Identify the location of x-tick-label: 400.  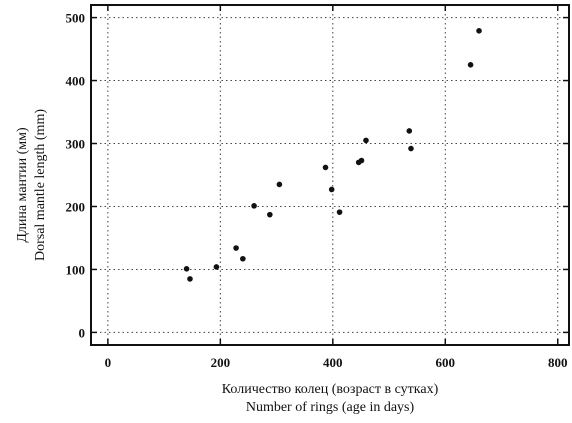
(333, 362).